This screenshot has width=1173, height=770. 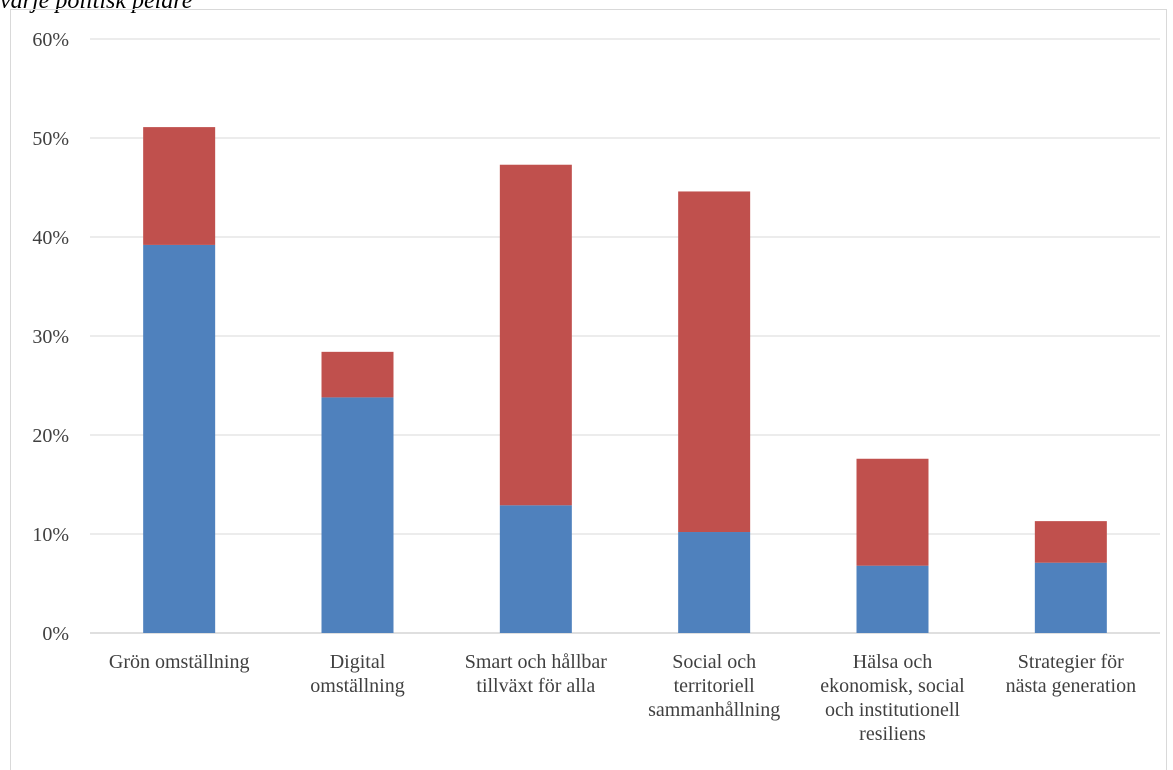 I want to click on y-tick-label: 40%, so click(x=50, y=238).